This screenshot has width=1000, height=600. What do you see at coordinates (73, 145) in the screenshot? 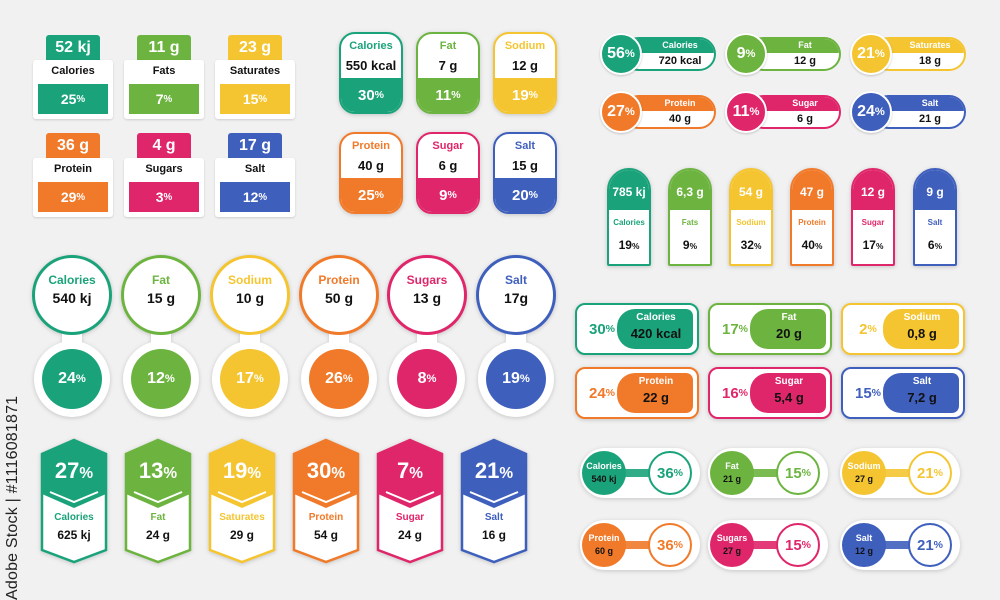
I see `box-label-amount: 36 g` at bounding box center [73, 145].